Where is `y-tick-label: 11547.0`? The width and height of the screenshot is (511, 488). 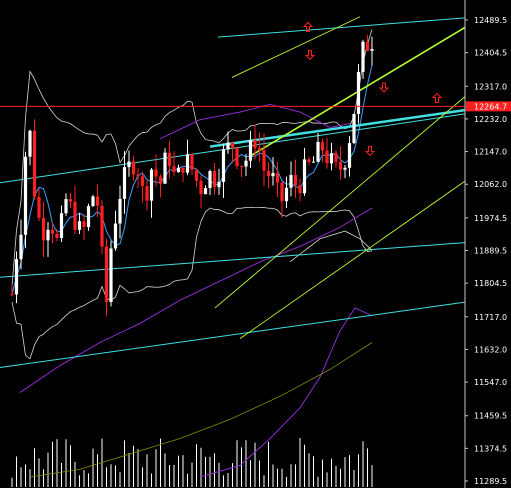
y-tick-label: 11547.0 is located at coordinates (490, 382).